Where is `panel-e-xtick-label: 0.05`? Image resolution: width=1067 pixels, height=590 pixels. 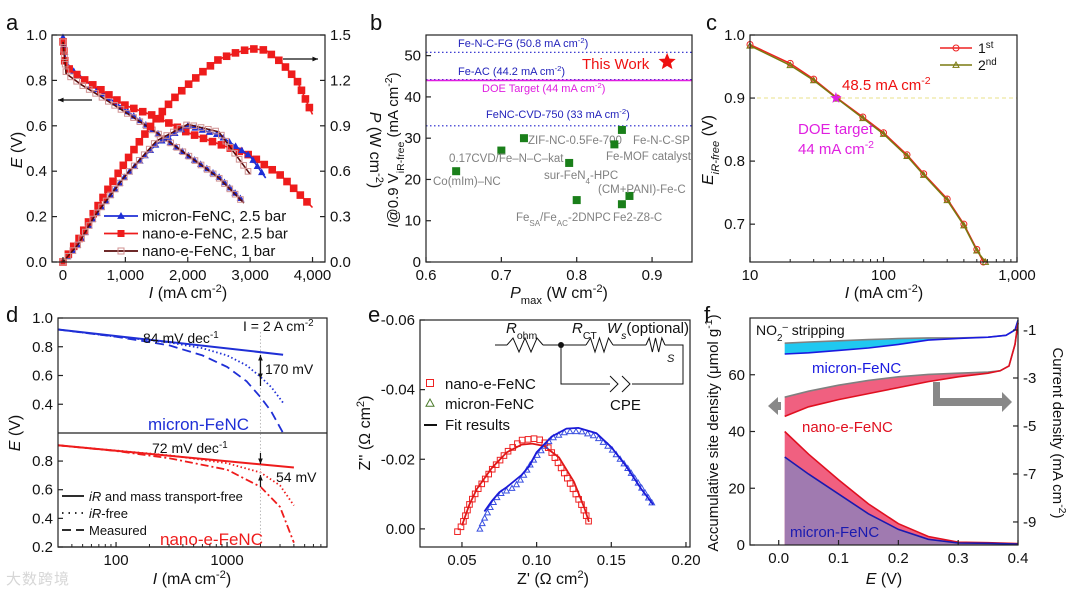
panel-e-xtick-label: 0.05 is located at coordinates (461, 560).